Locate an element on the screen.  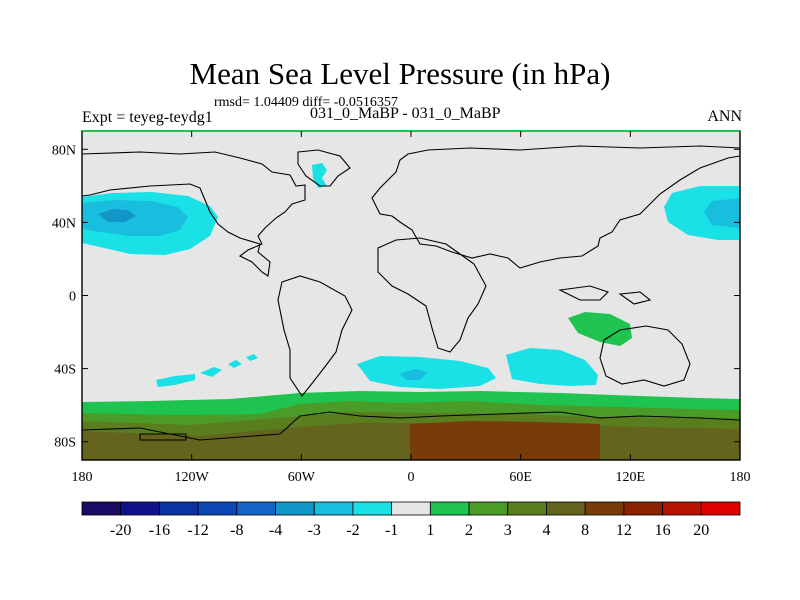
south-america-outline is located at coordinates (315, 336).